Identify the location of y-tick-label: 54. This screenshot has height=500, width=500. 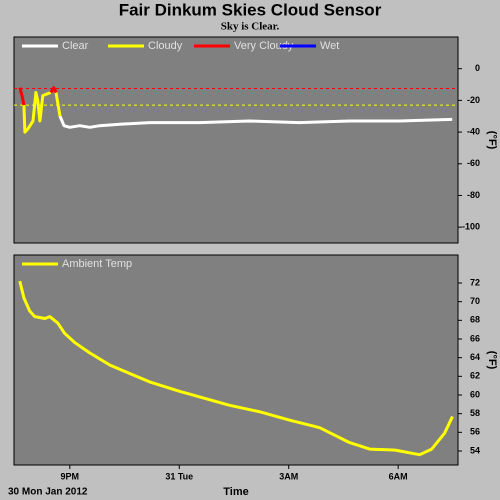
(475, 450).